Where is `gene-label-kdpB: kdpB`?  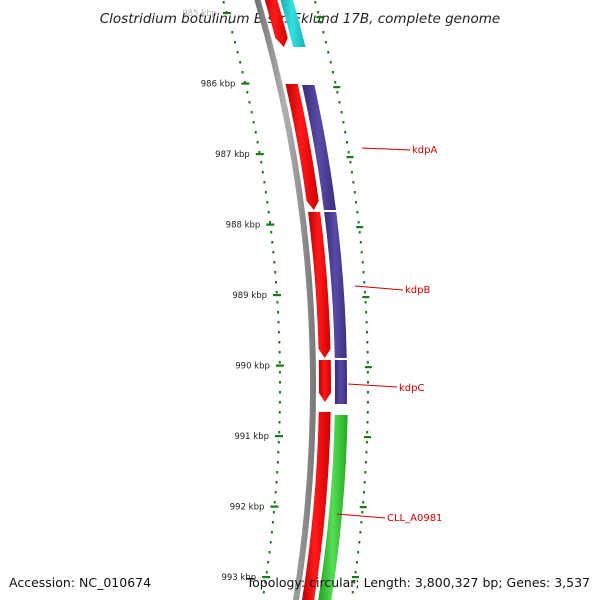 gene-label-kdpB: kdpB is located at coordinates (392, 290).